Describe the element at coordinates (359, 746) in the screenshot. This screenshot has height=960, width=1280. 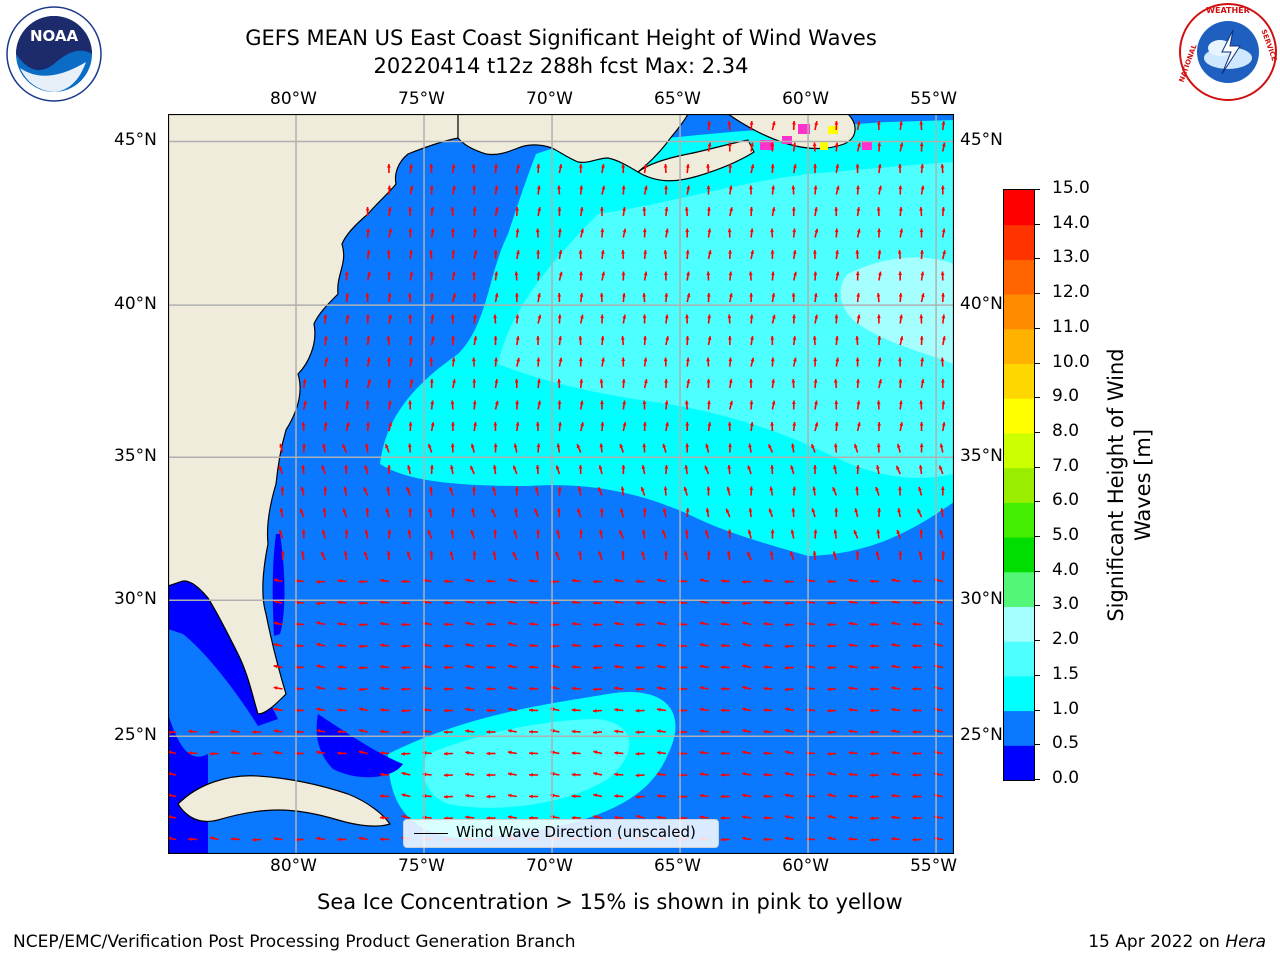
I see `wave-region-bahamas` at that location.